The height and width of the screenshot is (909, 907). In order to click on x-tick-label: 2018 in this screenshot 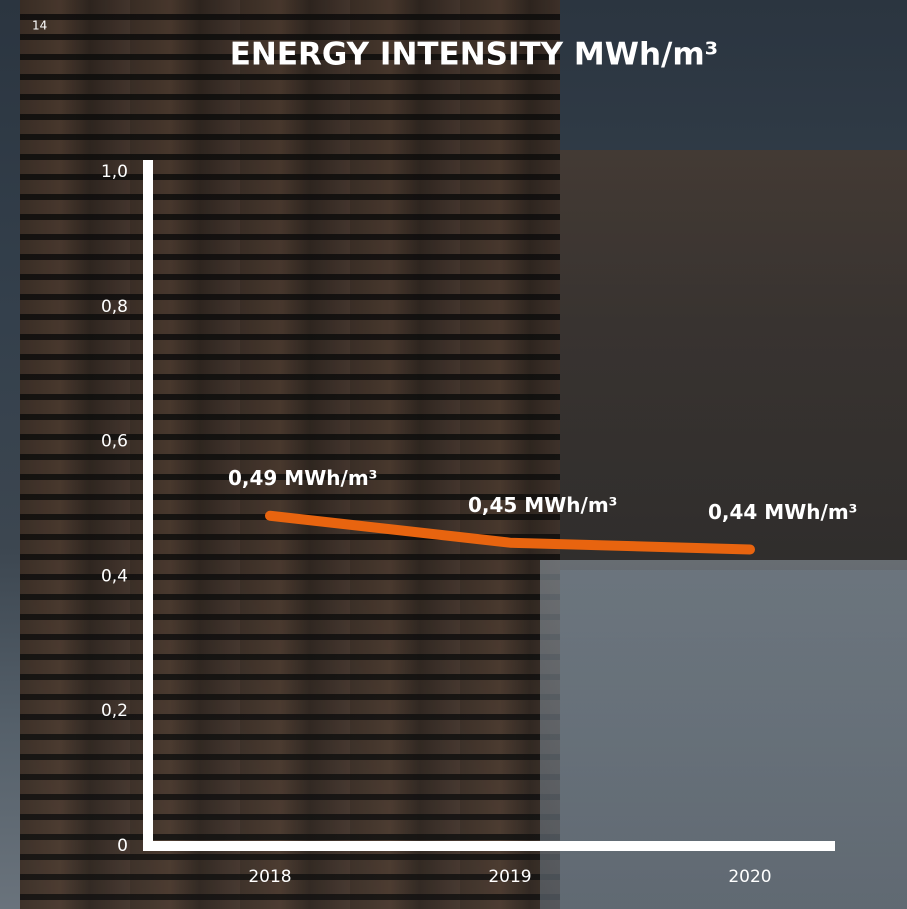, I will do `click(269, 877)`.